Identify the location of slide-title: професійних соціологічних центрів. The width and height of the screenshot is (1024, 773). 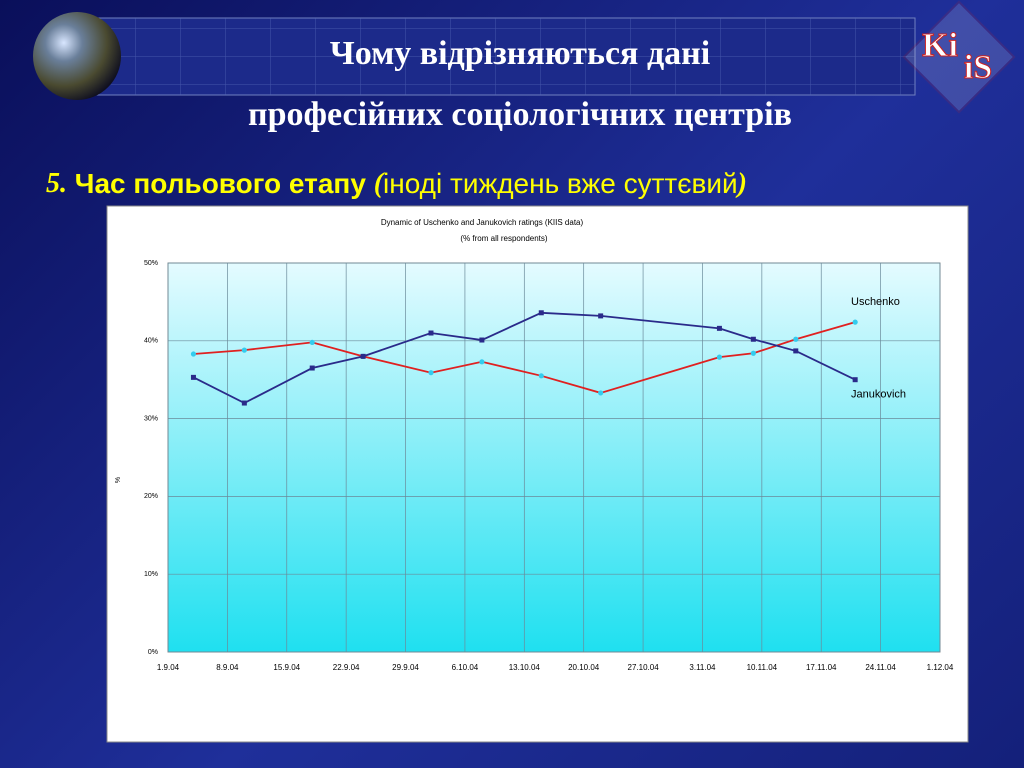
(520, 114).